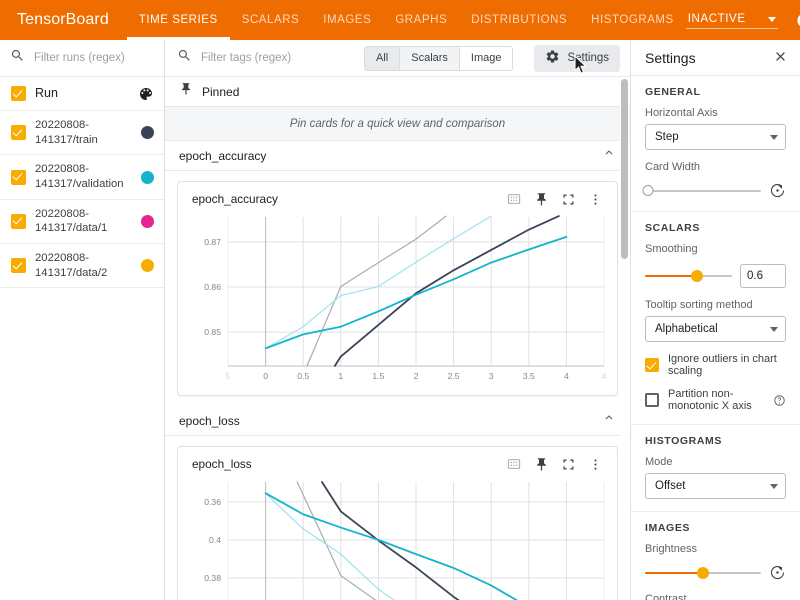 The width and height of the screenshot is (800, 600). I want to click on tab-distributions: DISTRIBUTIONS, so click(519, 20).